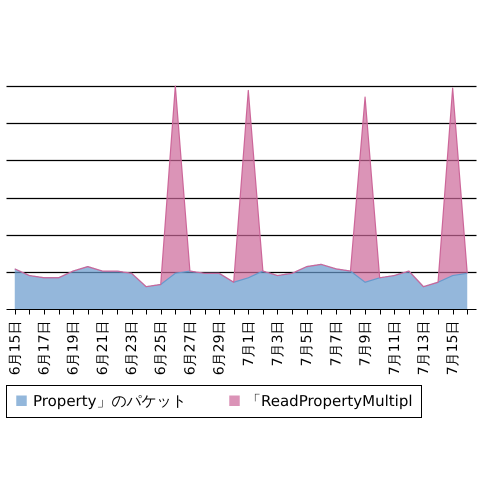 Image resolution: width=480 pixels, height=480 pixels. I want to click on x-tick-label: 7月13日, so click(424, 348).